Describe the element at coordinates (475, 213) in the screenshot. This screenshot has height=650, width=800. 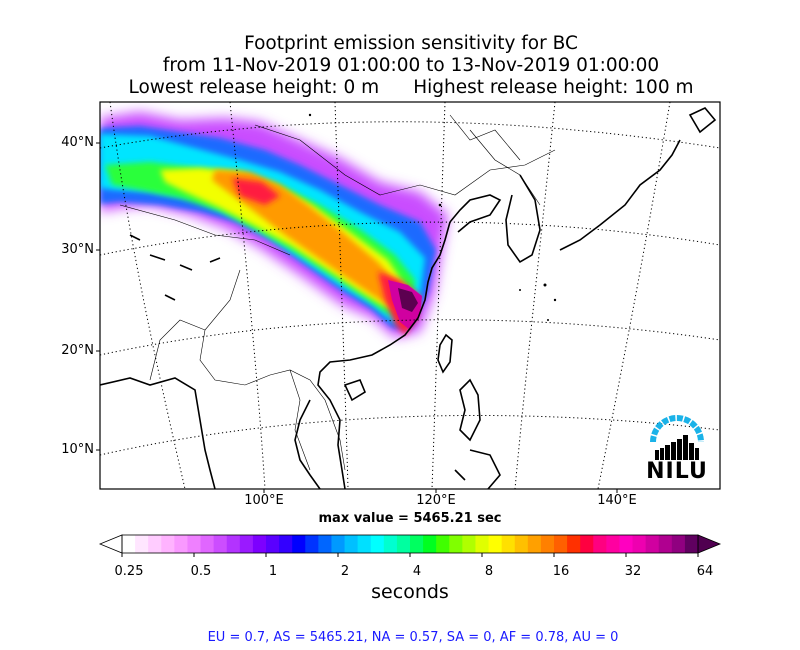
I see `bohai-coast` at that location.